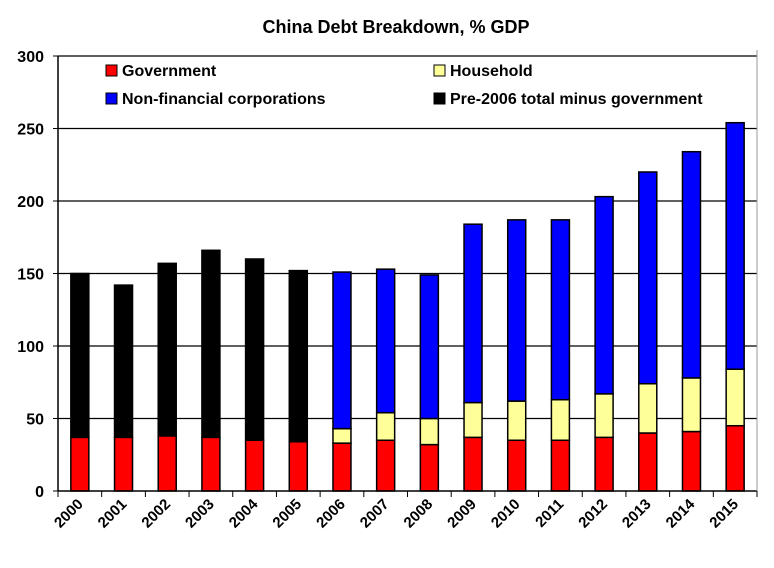  What do you see at coordinates (30, 130) in the screenshot?
I see `y-tick-label: 250` at bounding box center [30, 130].